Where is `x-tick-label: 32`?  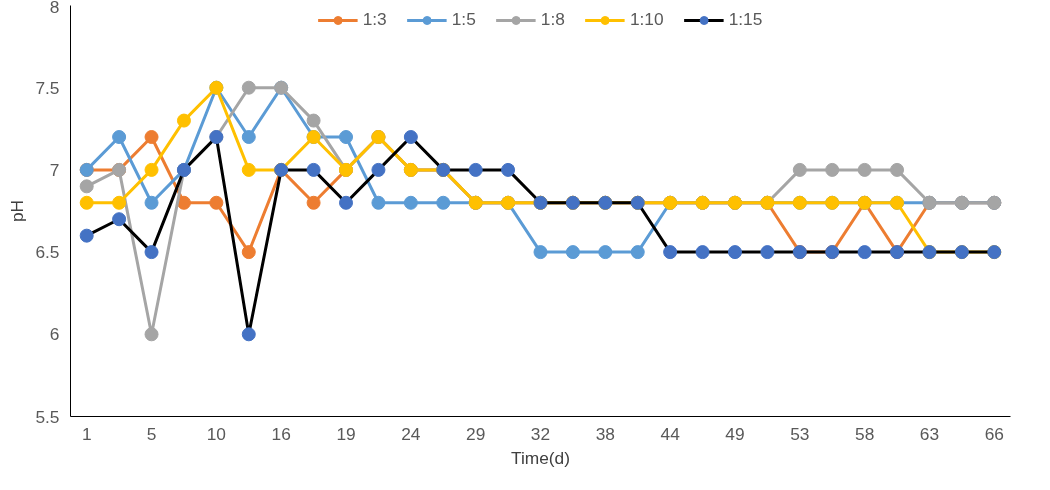 x-tick-label: 32 is located at coordinates (540, 433).